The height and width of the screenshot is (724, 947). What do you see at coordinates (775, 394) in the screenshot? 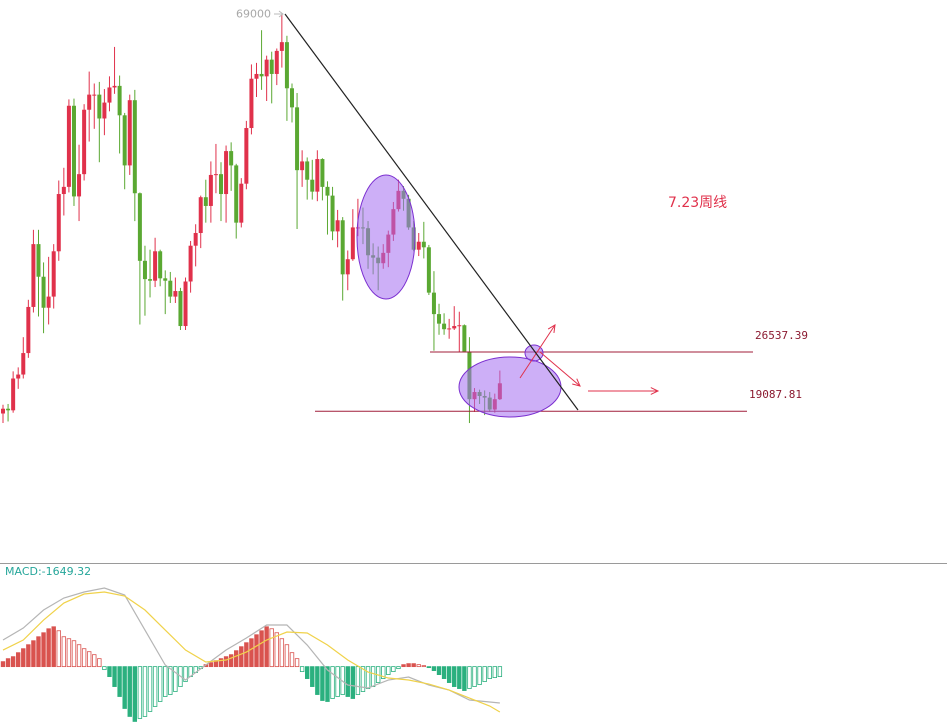
I see `level-label: 19087.81` at bounding box center [775, 394].